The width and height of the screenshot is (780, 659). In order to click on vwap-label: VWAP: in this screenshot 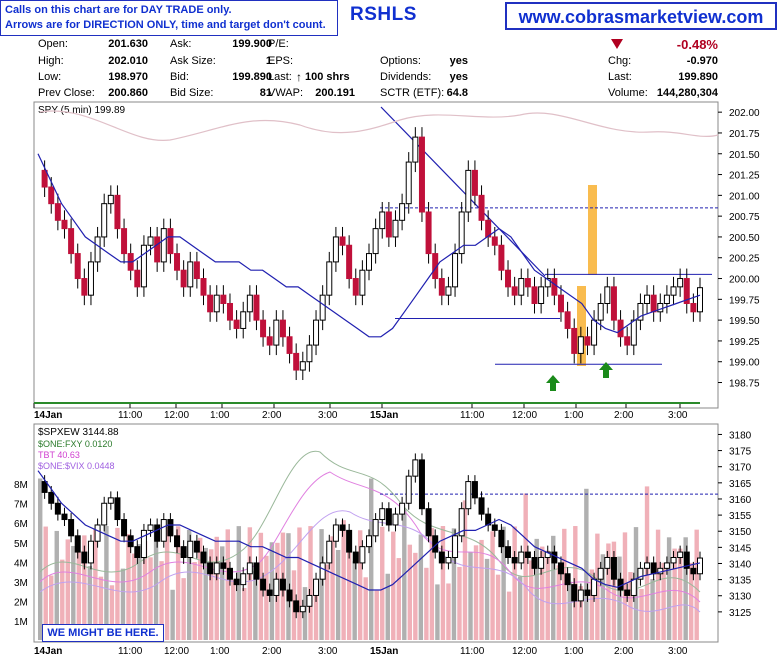, I will do `click(286, 93)`.